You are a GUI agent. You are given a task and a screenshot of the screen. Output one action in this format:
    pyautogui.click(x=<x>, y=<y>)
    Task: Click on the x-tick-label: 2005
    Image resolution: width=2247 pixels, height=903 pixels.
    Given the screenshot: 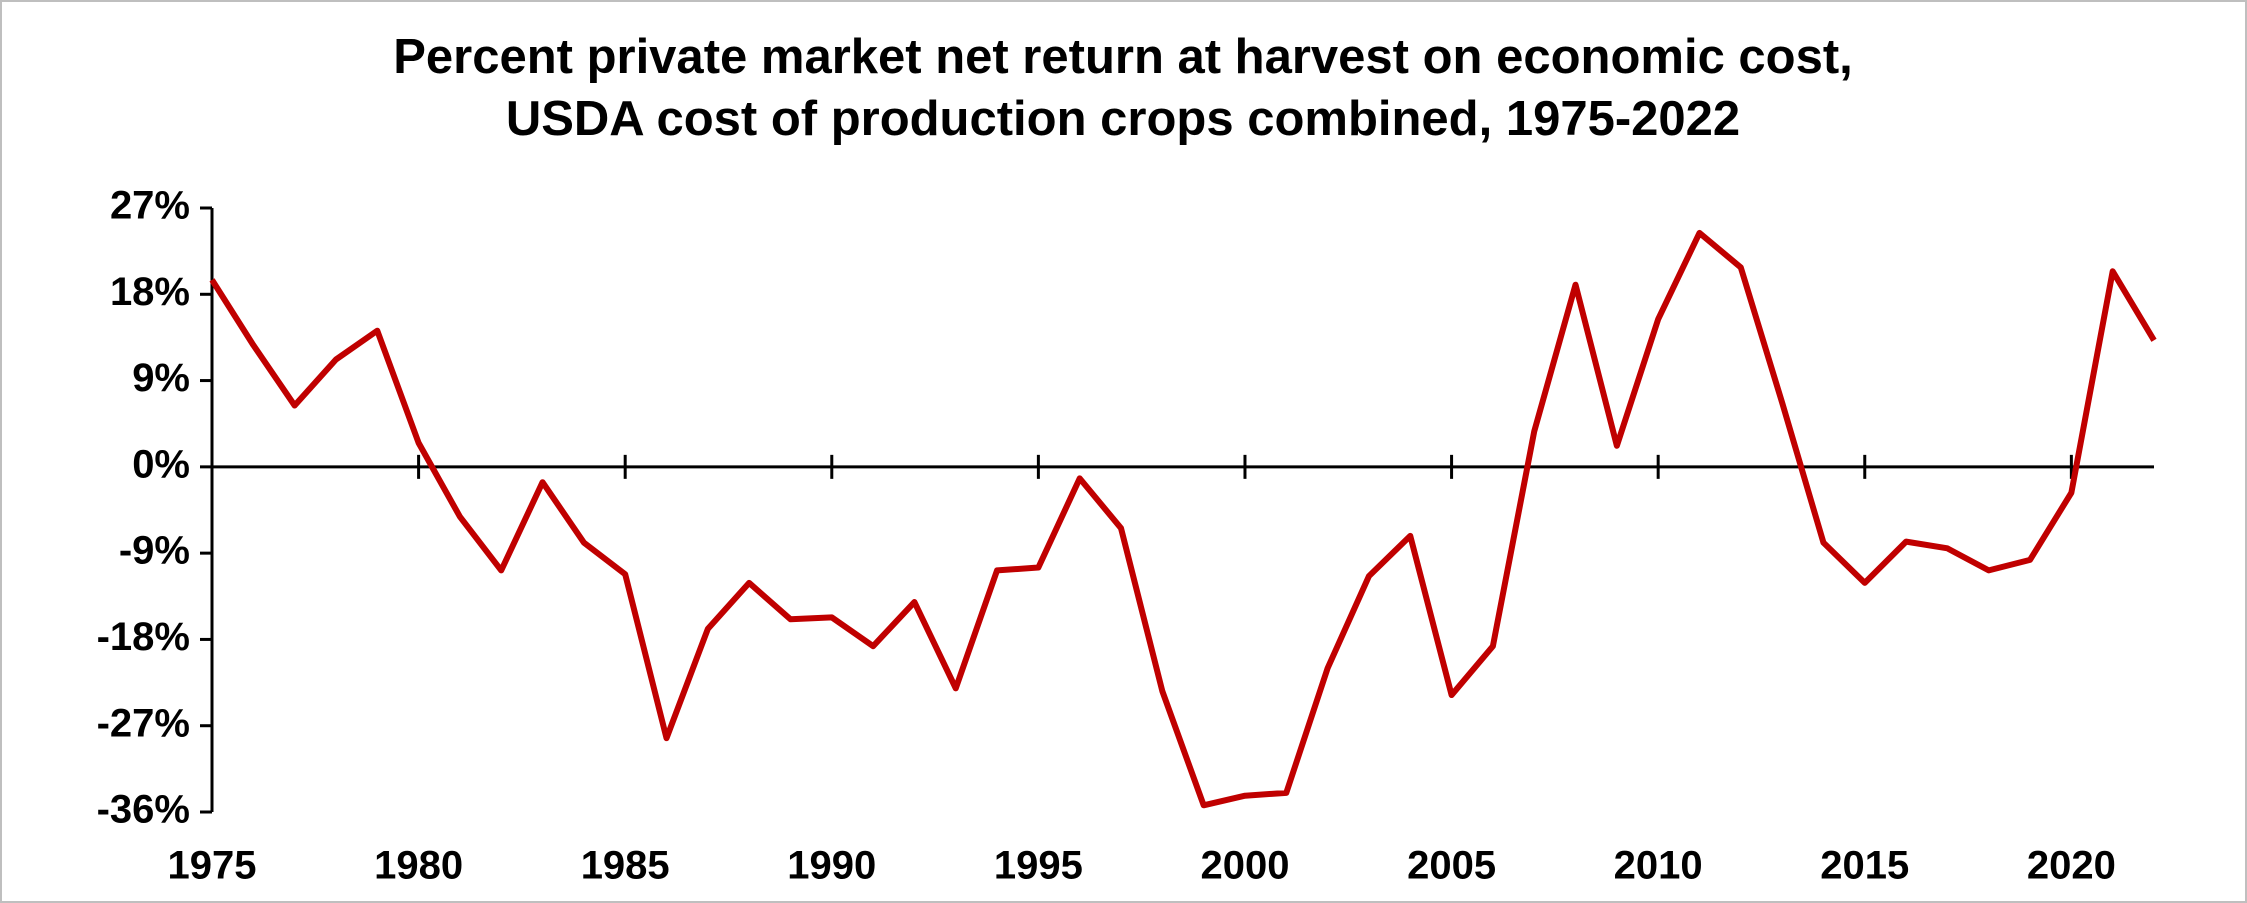 What is the action you would take?
    pyautogui.click(x=1451, y=866)
    